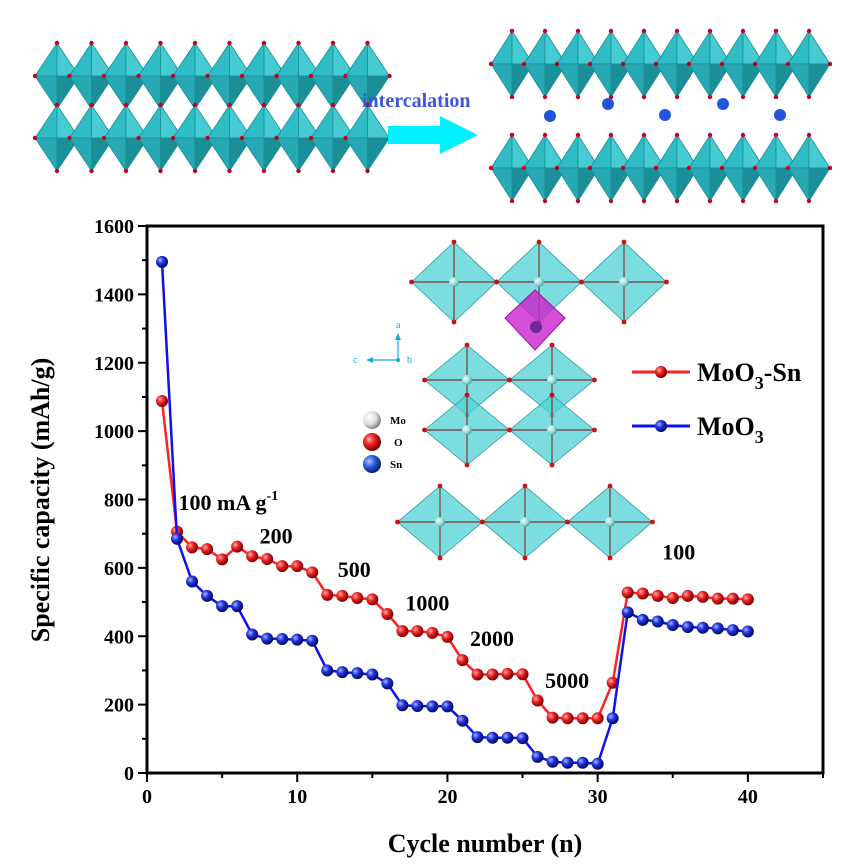  Describe the element at coordinates (372, 464) in the screenshot. I see `sn-atom-icon` at that location.